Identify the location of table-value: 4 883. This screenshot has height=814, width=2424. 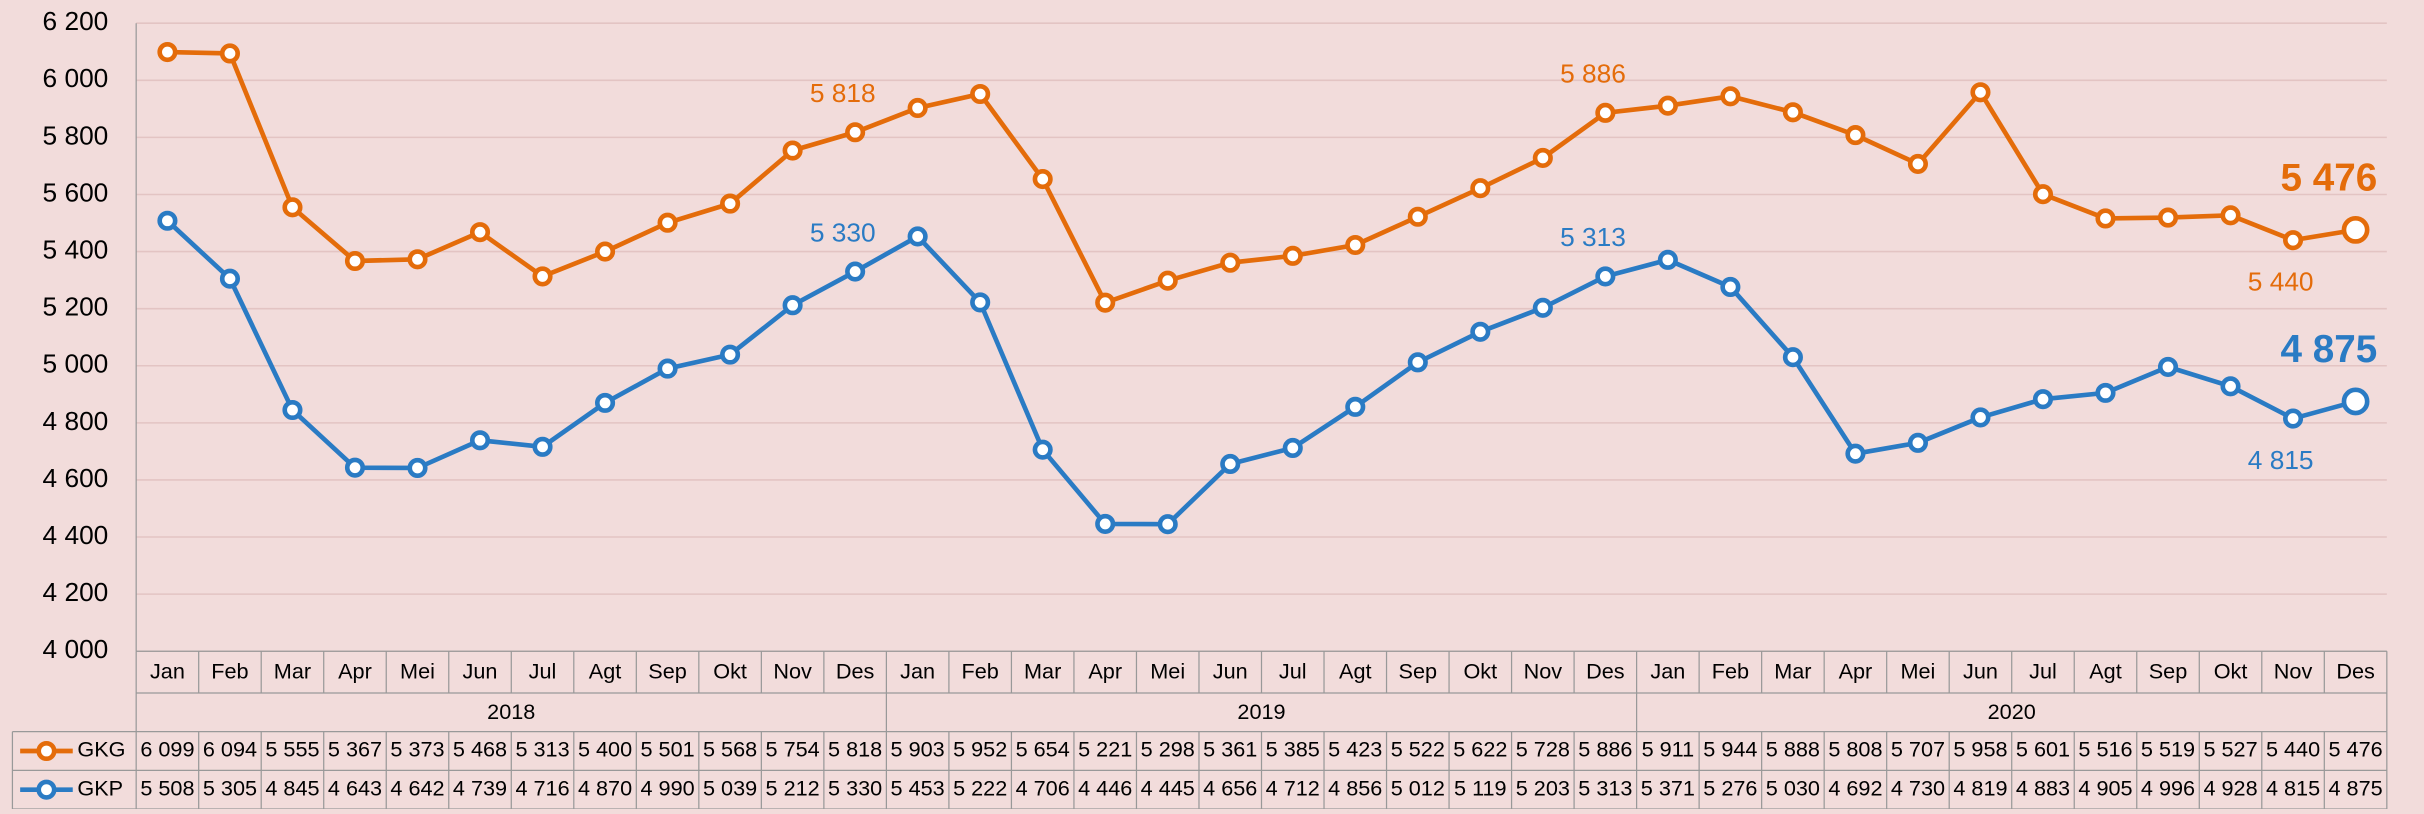
(2043, 787).